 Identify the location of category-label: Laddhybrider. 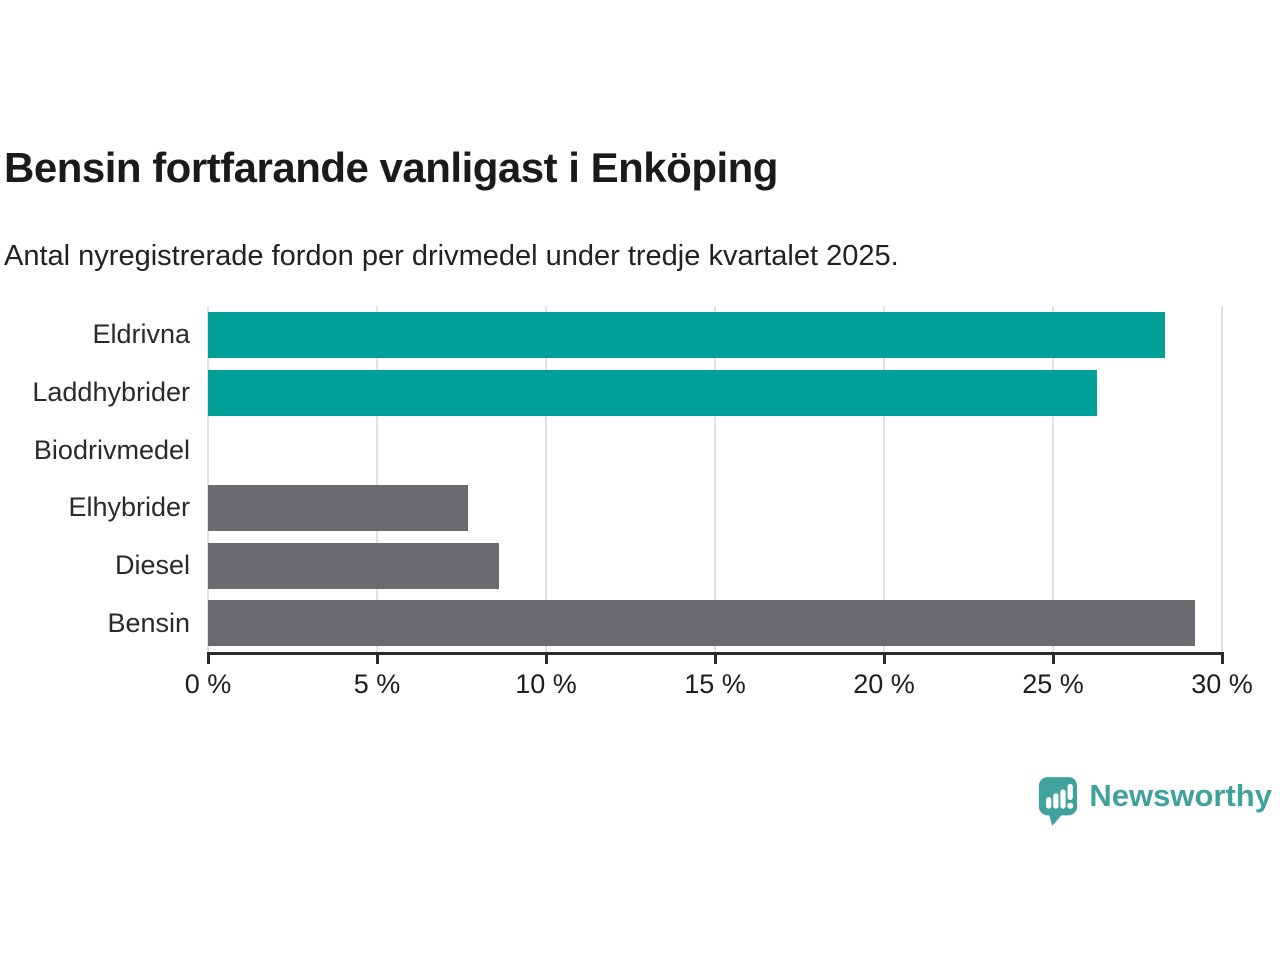
(111, 392).